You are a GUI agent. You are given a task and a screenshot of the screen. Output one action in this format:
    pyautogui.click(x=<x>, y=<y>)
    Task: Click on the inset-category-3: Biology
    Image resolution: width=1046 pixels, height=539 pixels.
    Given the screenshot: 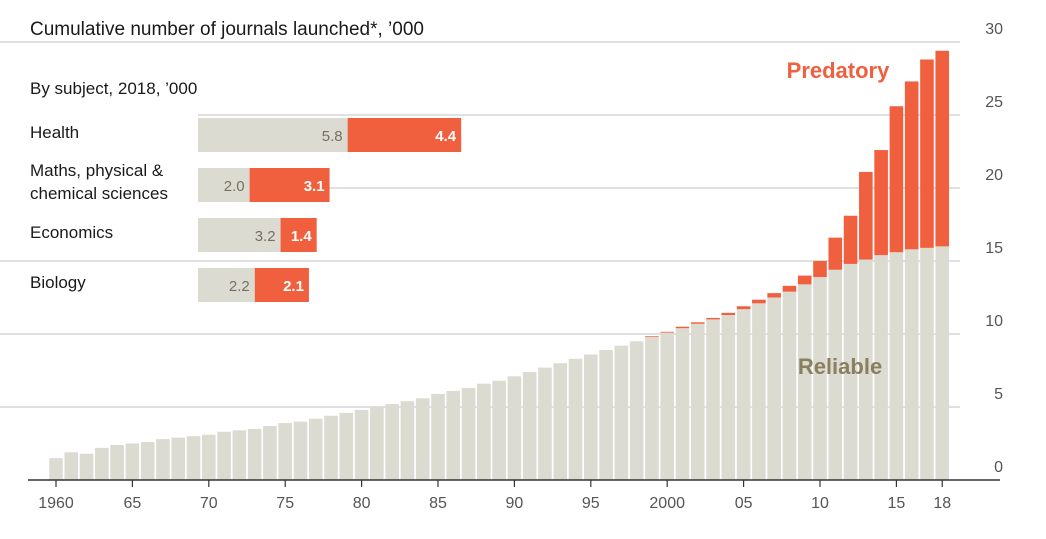 What is the action you would take?
    pyautogui.click(x=58, y=282)
    